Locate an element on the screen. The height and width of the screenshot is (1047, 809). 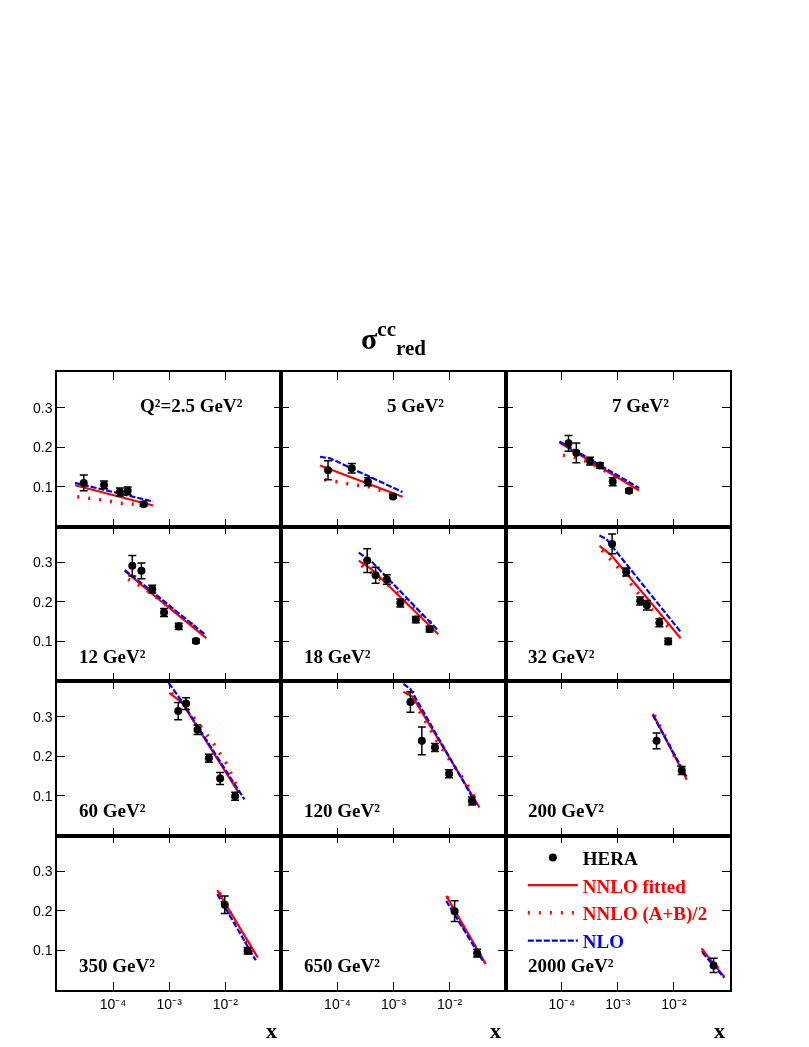
annotation: 18 GeV² is located at coordinates (337, 656).